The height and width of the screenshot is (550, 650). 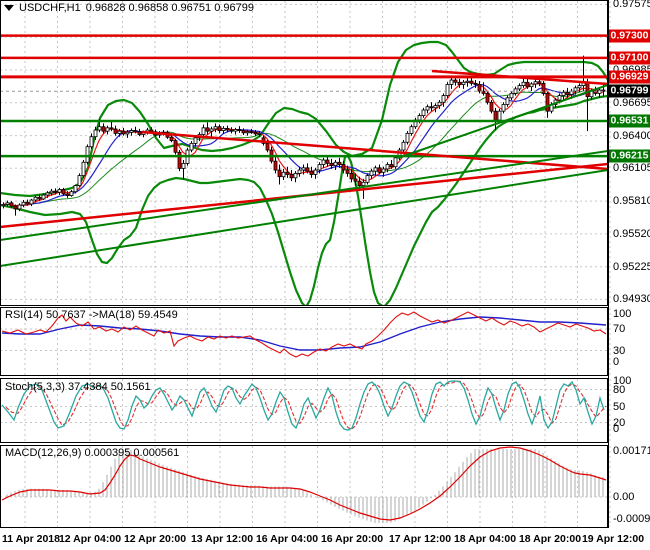 I want to click on rsi-axis-label: 0, so click(x=616, y=361).